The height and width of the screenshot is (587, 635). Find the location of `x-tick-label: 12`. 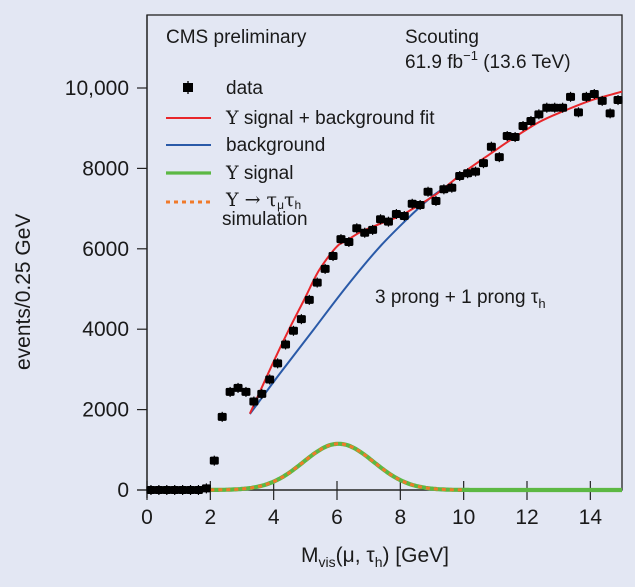

x-tick-label: 12 is located at coordinates (526, 517).